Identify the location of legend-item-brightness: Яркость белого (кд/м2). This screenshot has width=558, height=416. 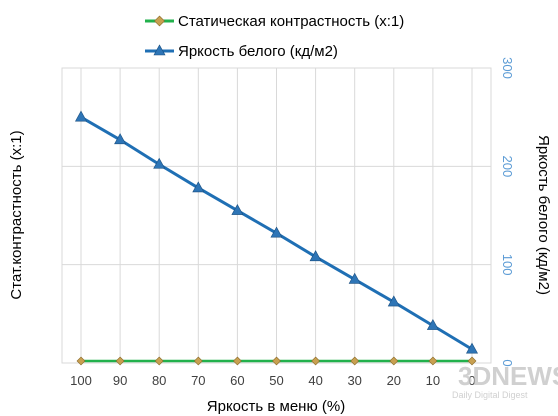
(241, 51).